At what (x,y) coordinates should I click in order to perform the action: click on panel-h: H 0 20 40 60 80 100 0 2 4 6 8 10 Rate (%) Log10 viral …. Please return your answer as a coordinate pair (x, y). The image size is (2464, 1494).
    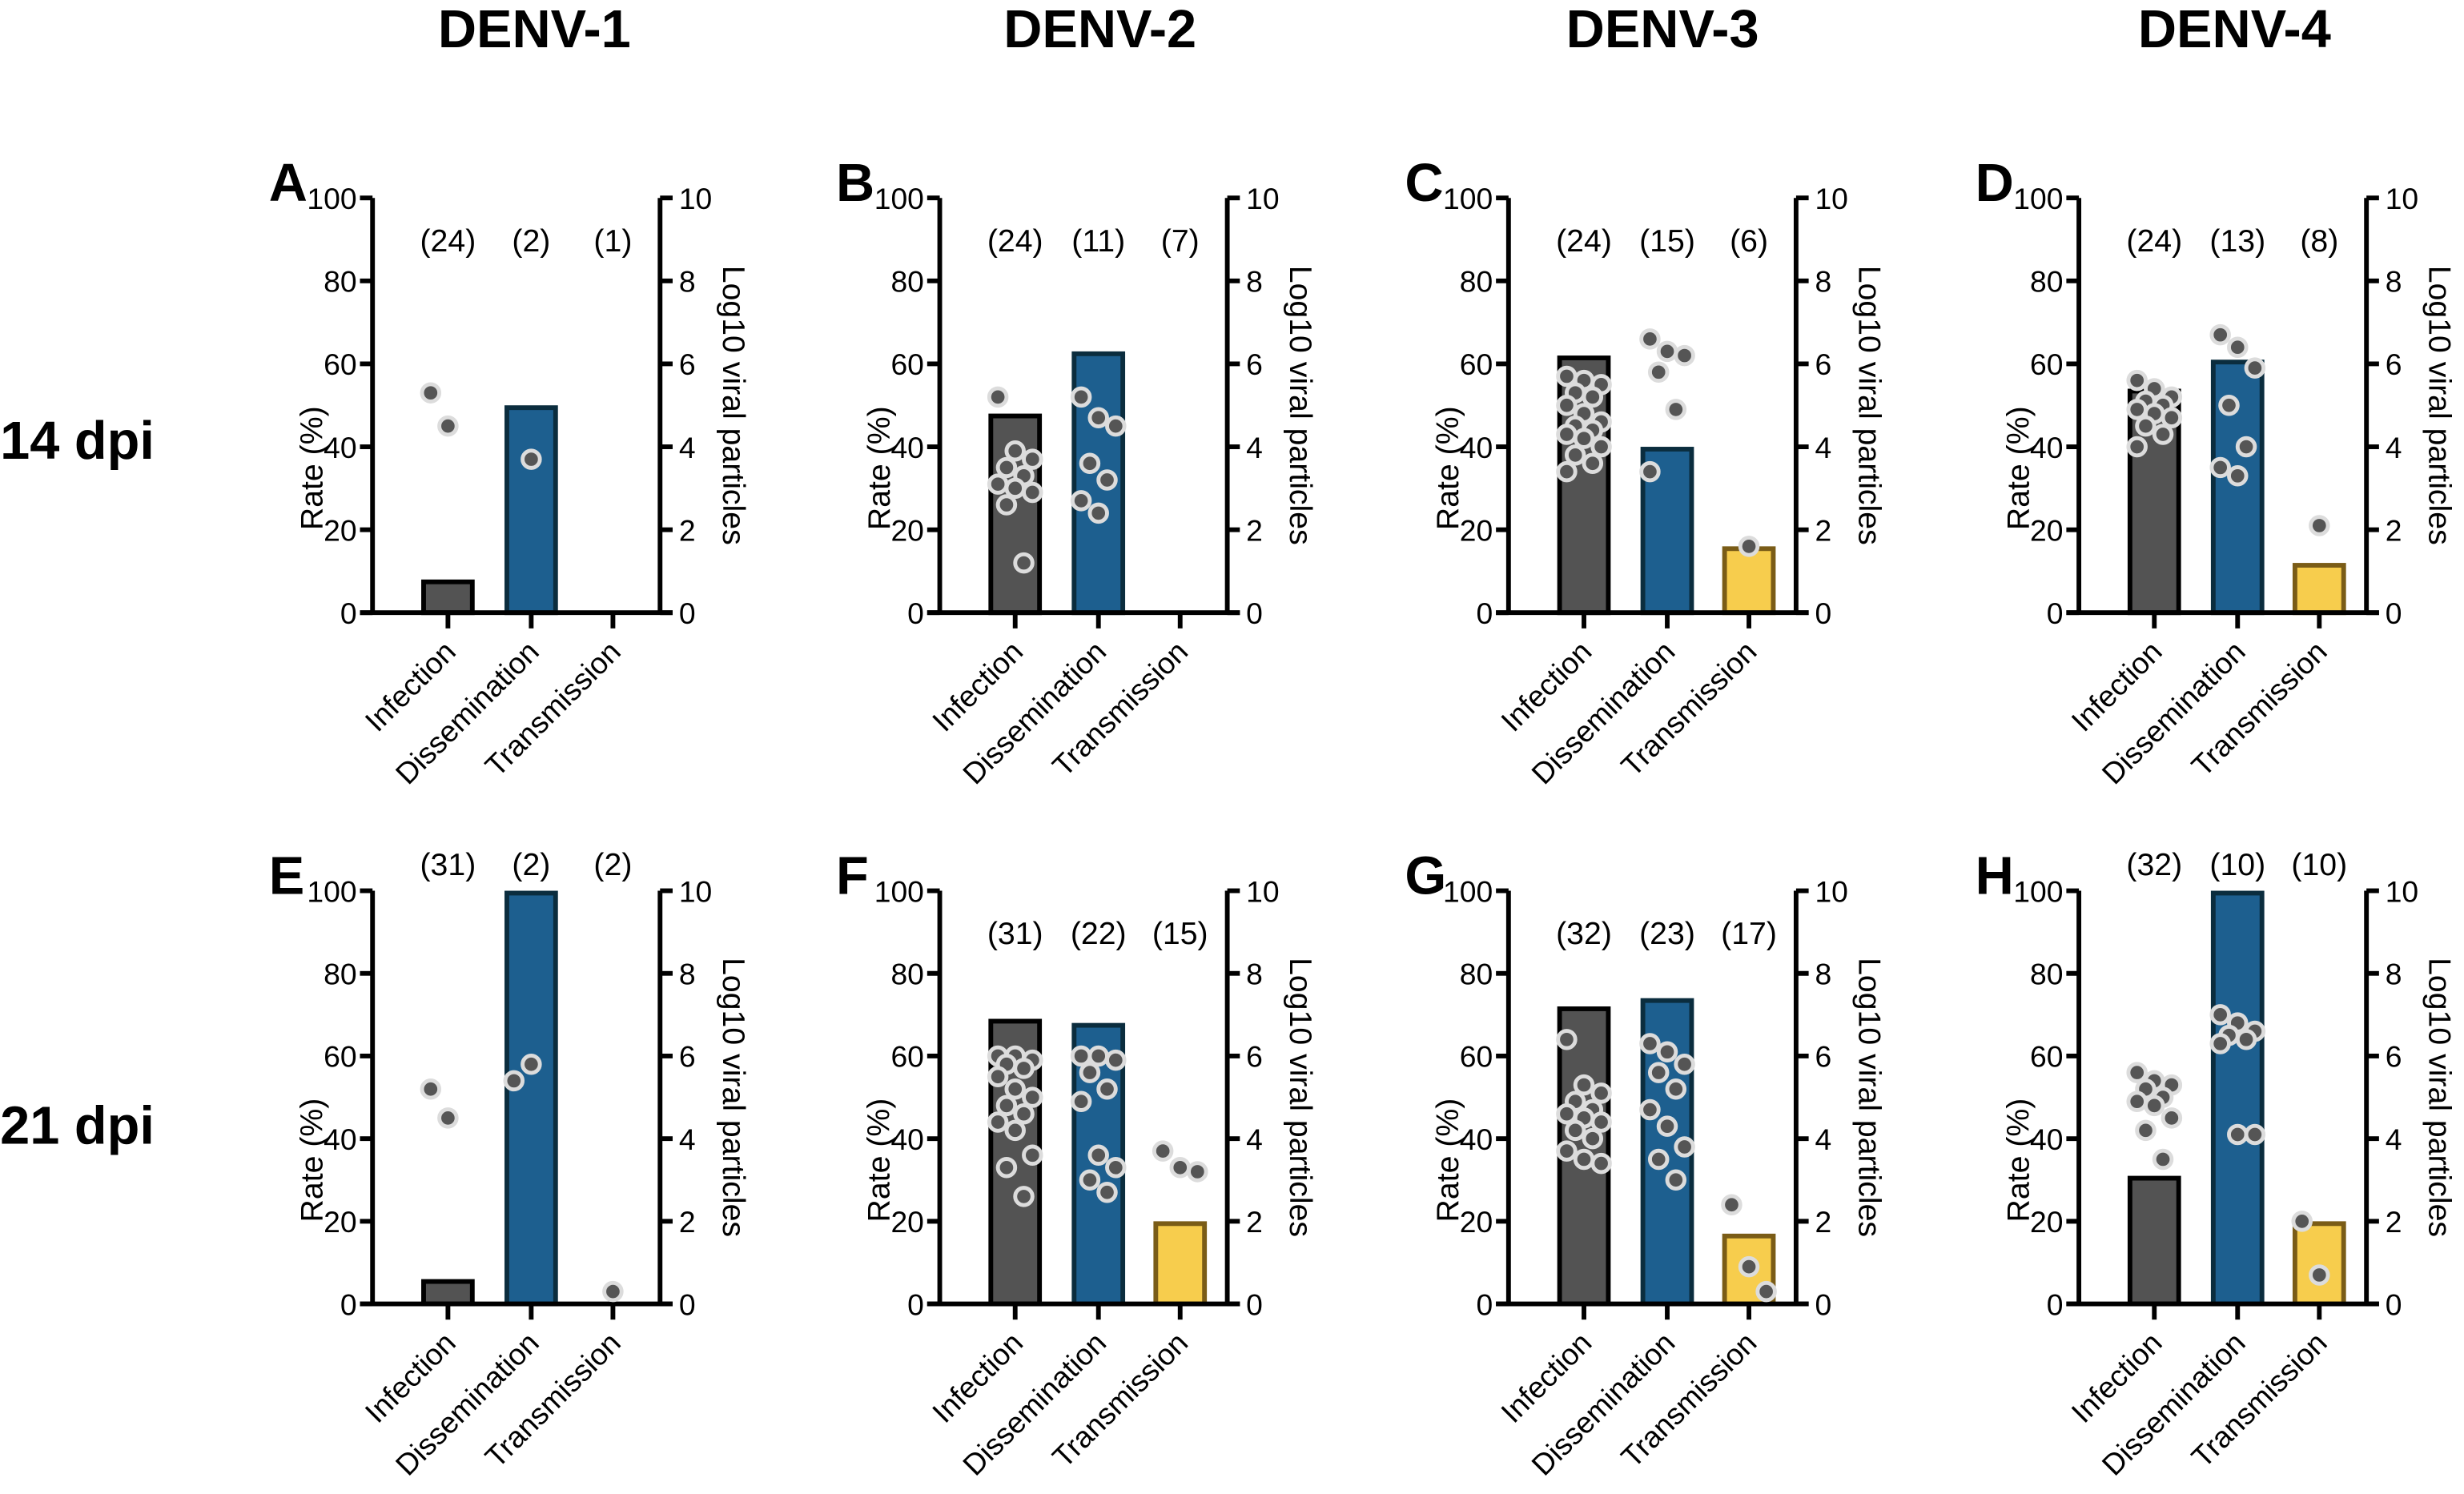
    Looking at the image, I should click on (2217, 1163).